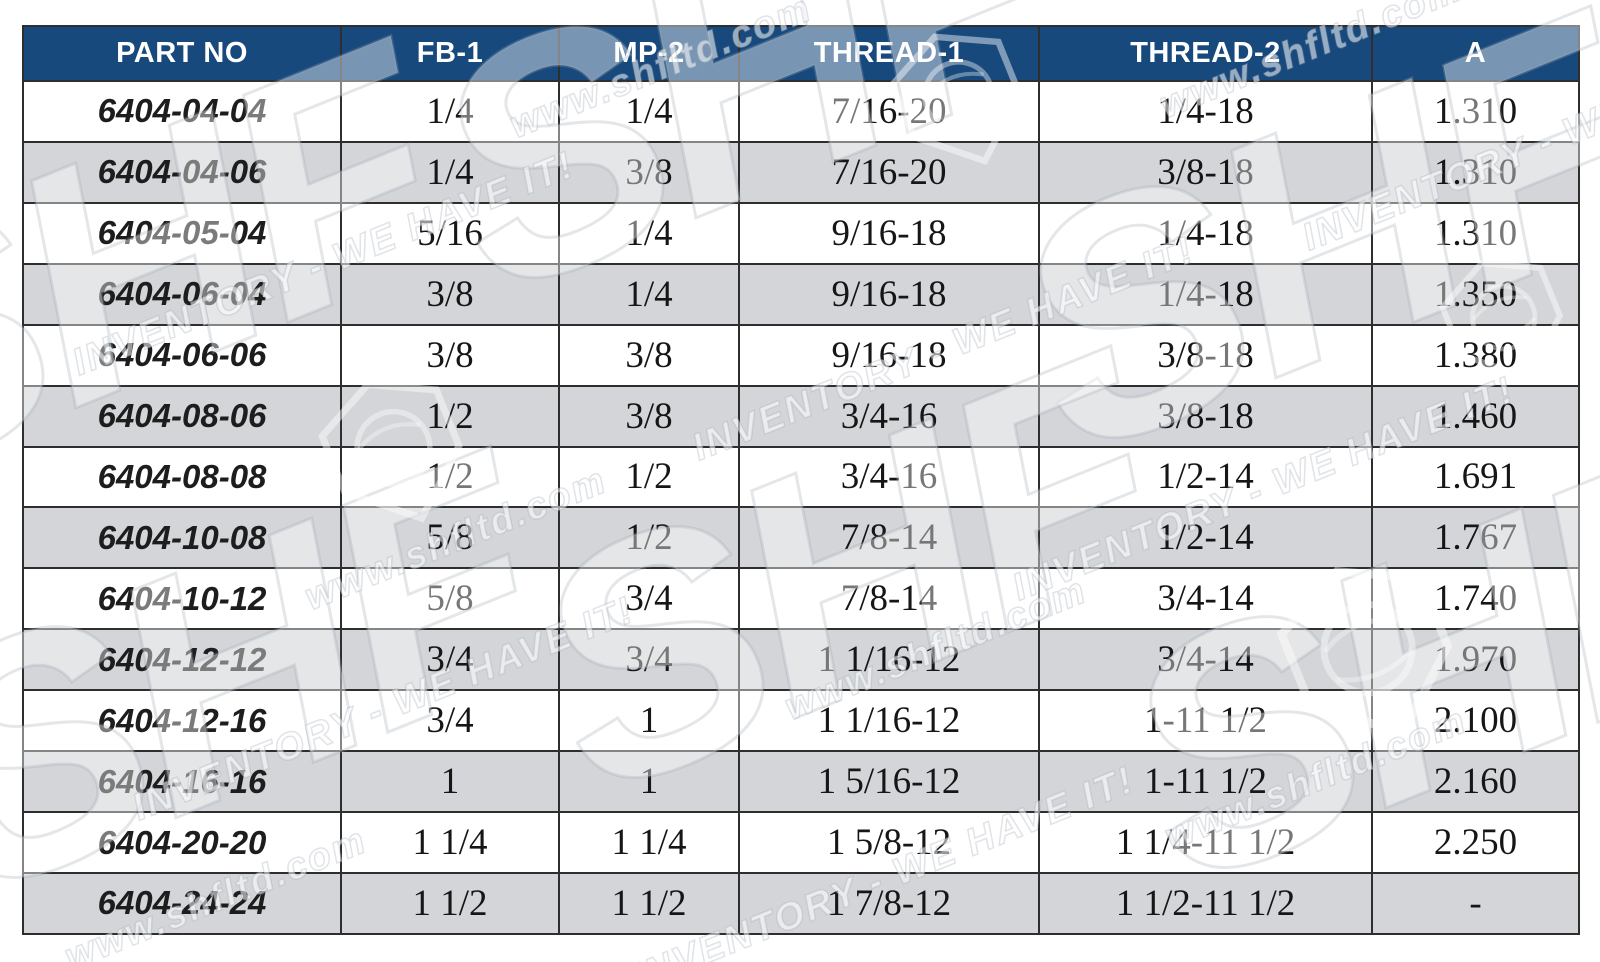 Image resolution: width=1600 pixels, height=962 pixels. Describe the element at coordinates (1475, 782) in the screenshot. I see `value-cell: 2.160` at that location.